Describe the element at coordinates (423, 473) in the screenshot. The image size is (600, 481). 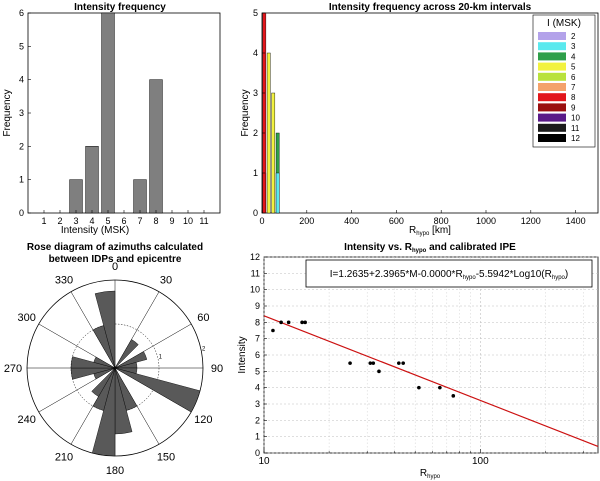
I see `chart4-x-label-main: R` at that location.